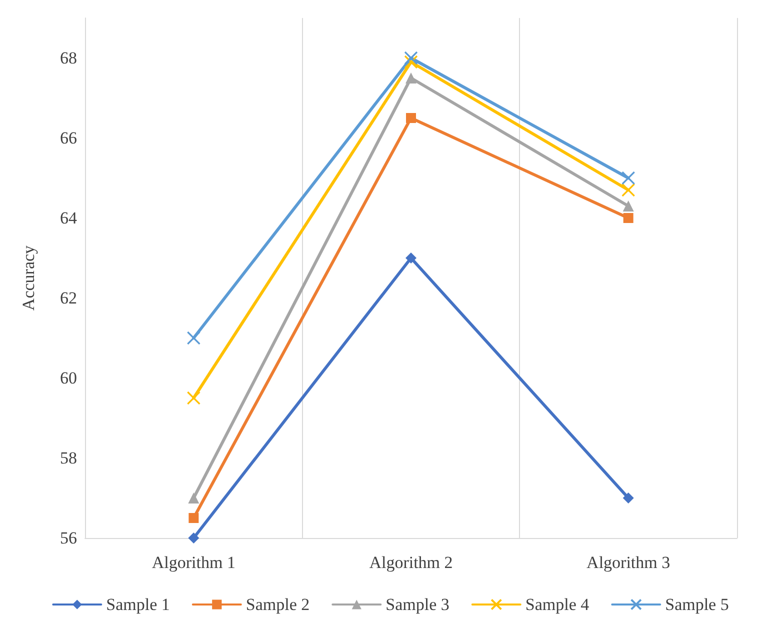 This screenshot has width=781, height=634. I want to click on y-tick-label: 68, so click(68, 58).